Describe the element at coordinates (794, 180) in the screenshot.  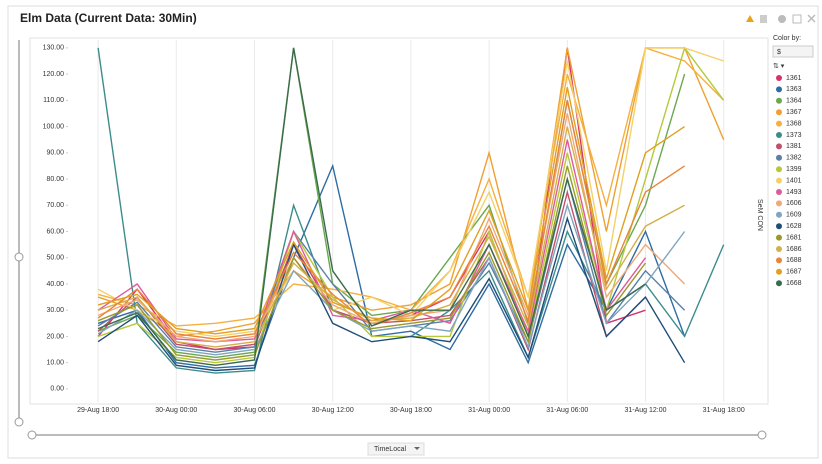
I see `legend-label: 1401` at that location.